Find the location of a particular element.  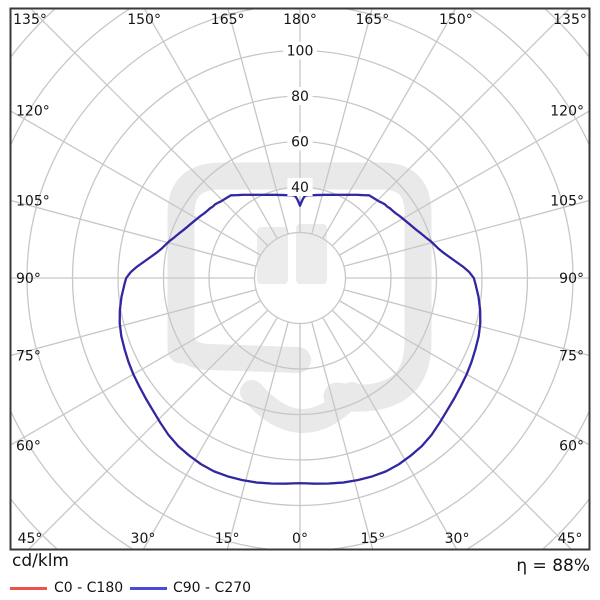

radial-tick-label: 80 is located at coordinates (300, 97).